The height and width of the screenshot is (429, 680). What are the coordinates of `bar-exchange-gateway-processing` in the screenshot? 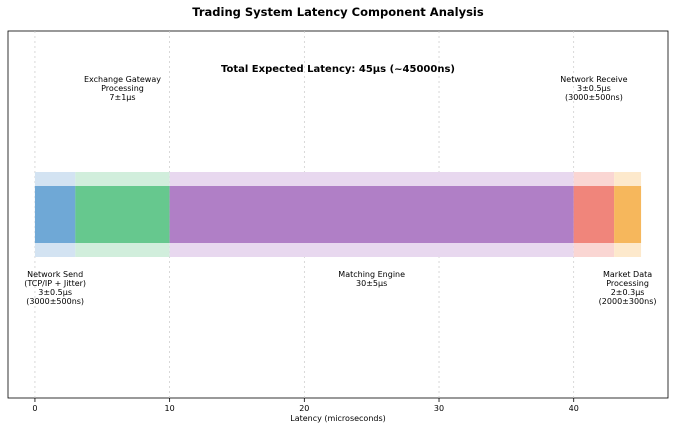 It's located at (122, 214).